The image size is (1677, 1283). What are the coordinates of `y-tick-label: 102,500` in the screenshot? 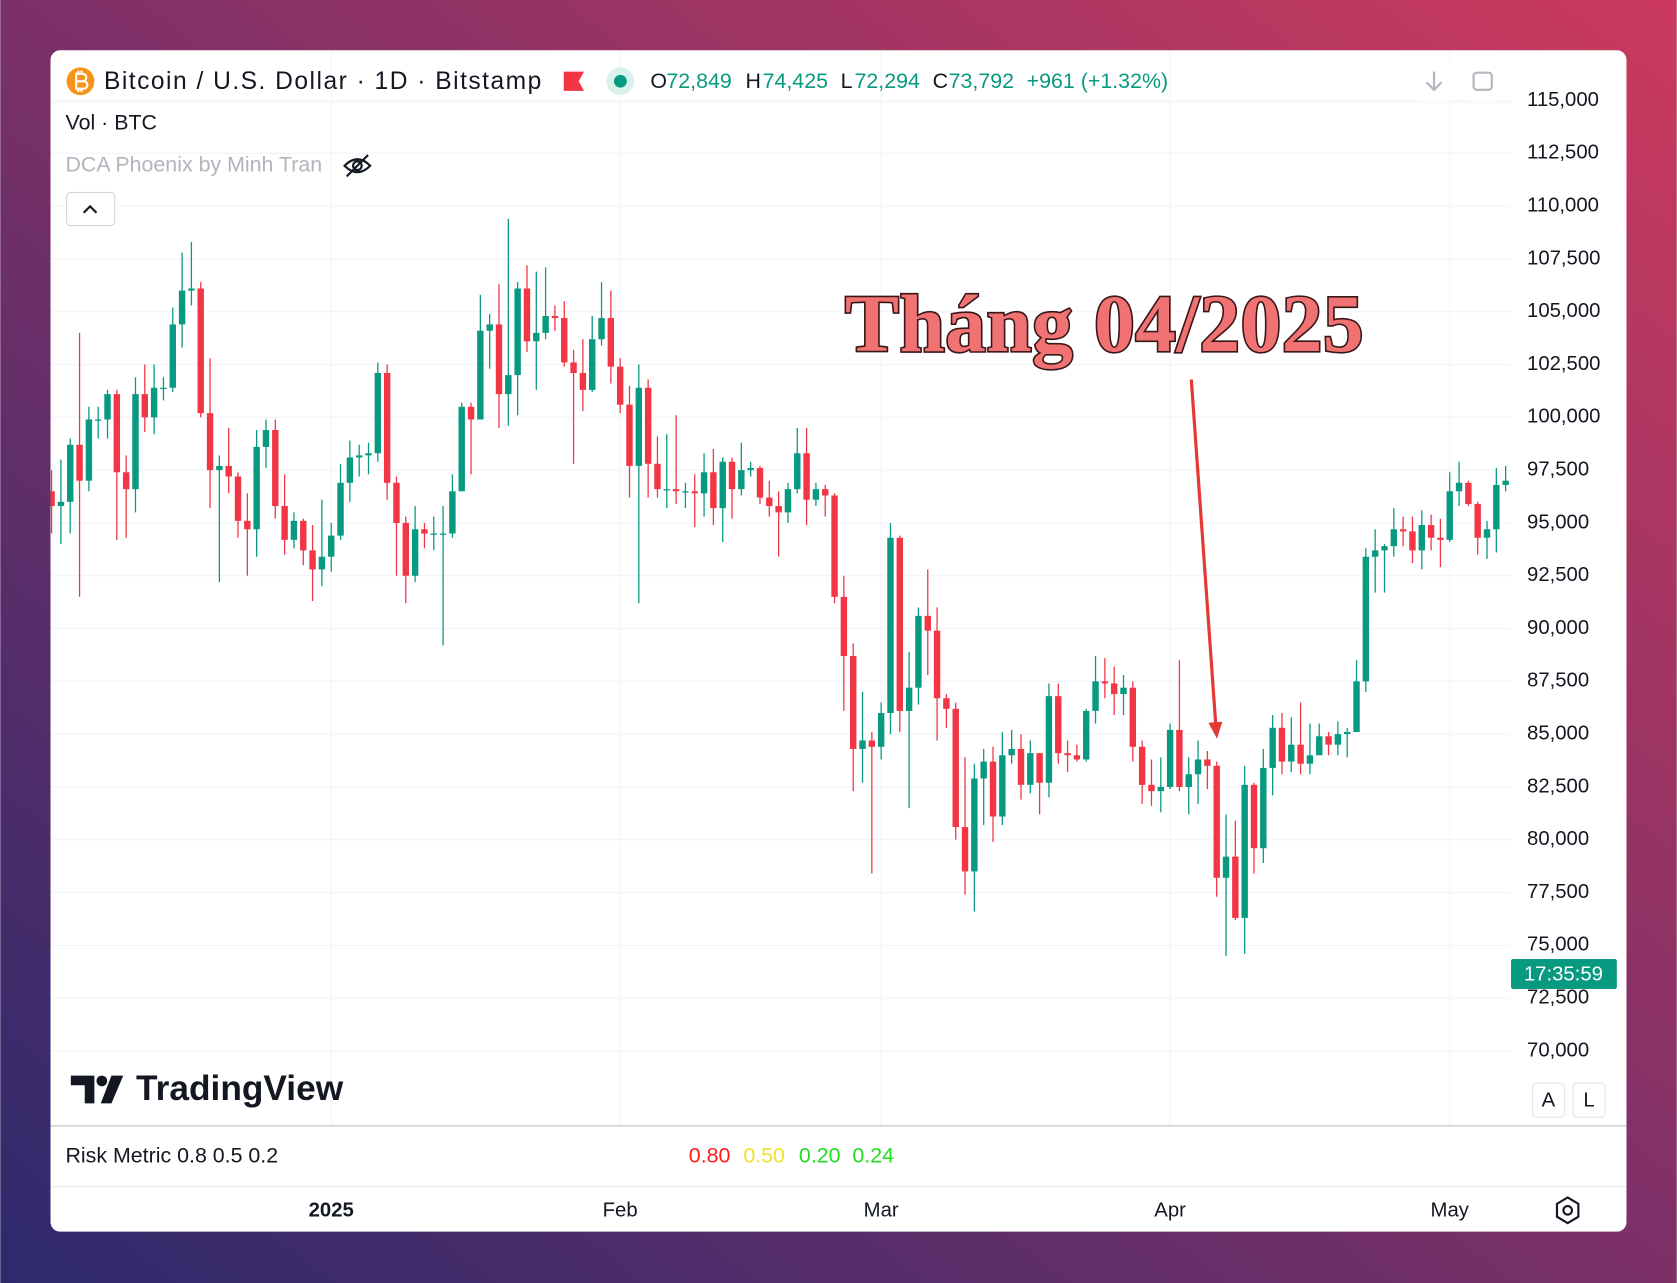 It's located at (1563, 364).